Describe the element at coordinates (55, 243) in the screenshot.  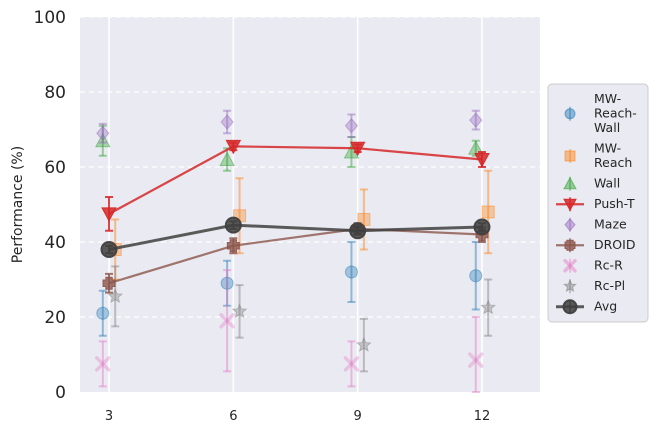
I see `y-tick-label: 40` at that location.